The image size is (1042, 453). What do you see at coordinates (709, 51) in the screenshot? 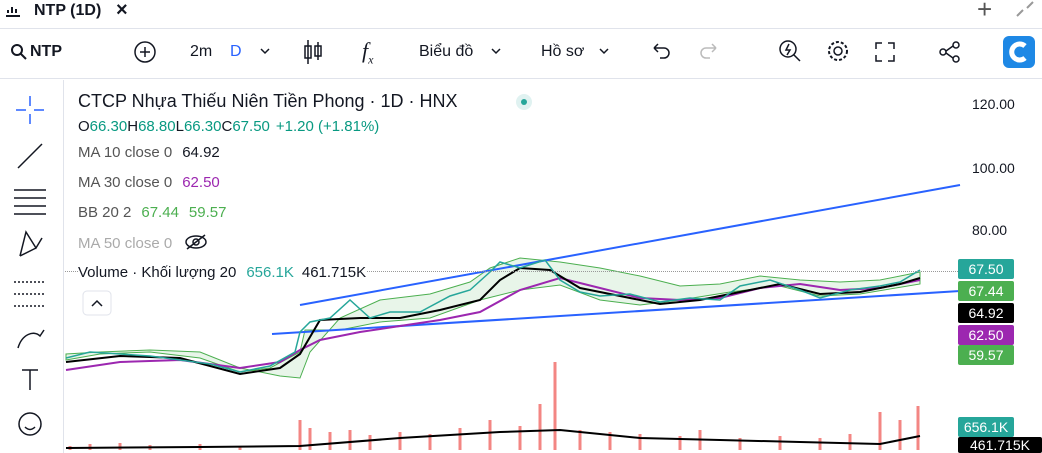
I see `redo` at bounding box center [709, 51].